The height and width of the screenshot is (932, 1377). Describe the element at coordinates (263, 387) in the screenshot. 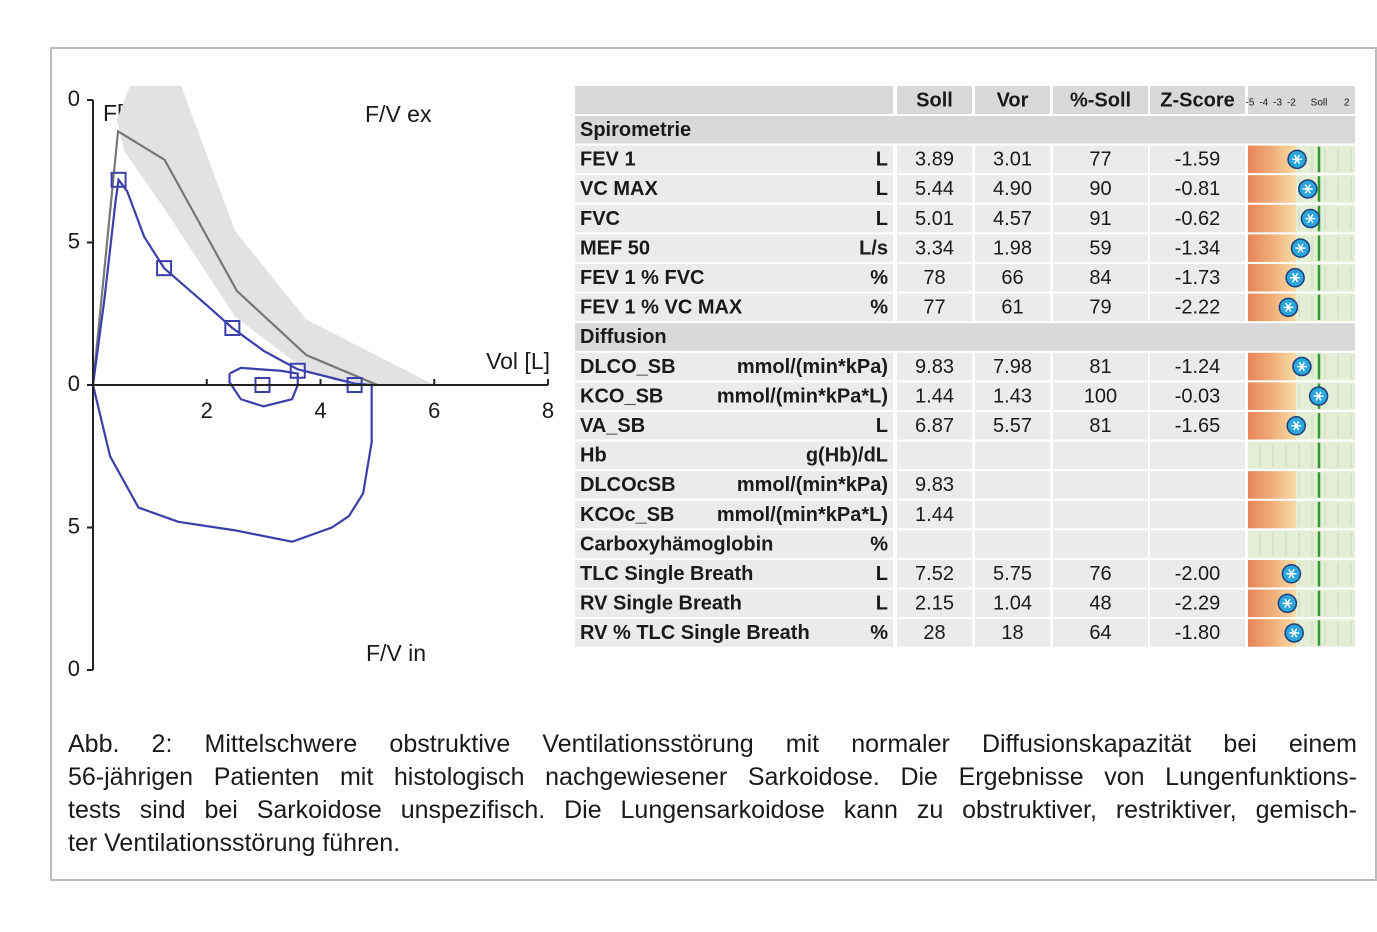

I see `curve` at that location.